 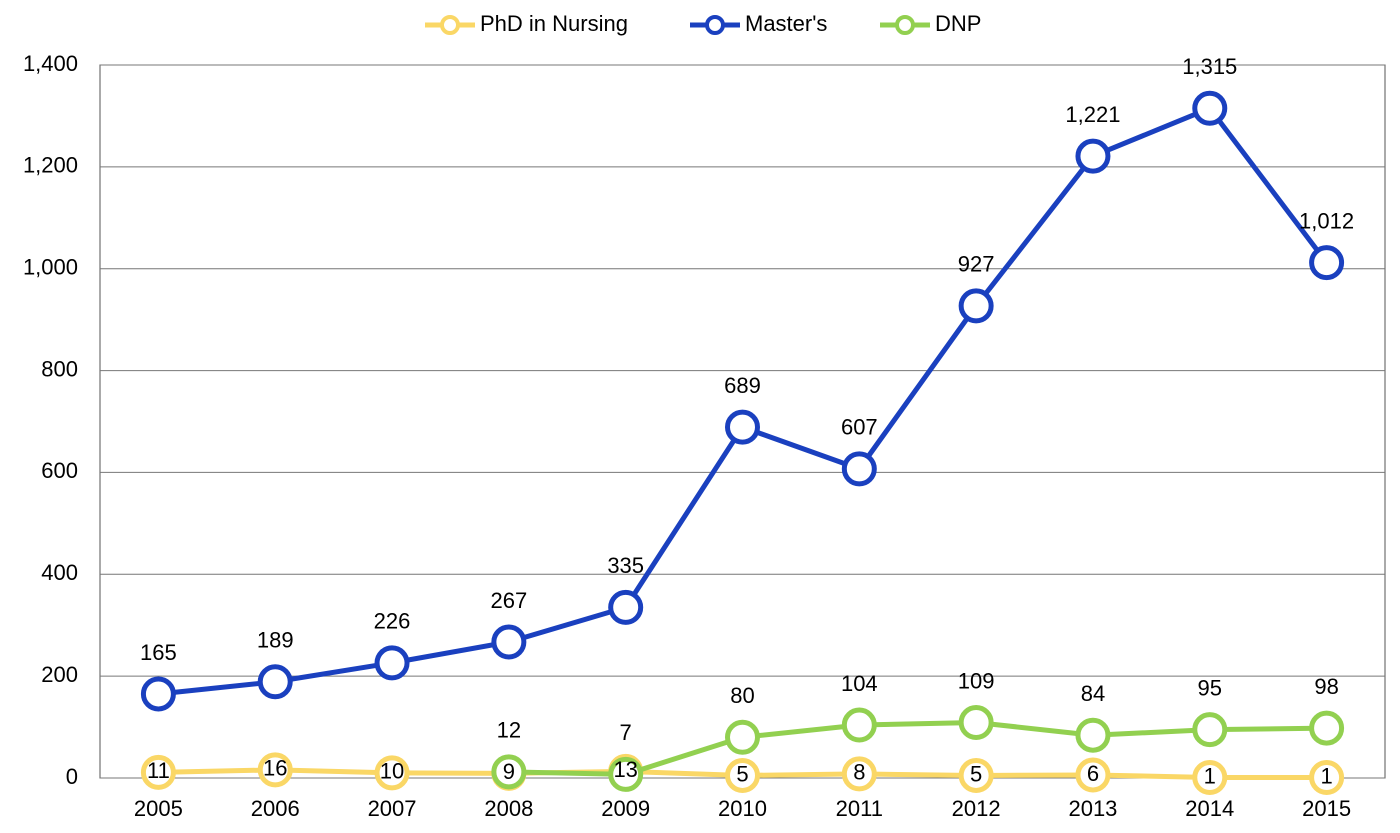 I want to click on data-label: 189, so click(x=275, y=640).